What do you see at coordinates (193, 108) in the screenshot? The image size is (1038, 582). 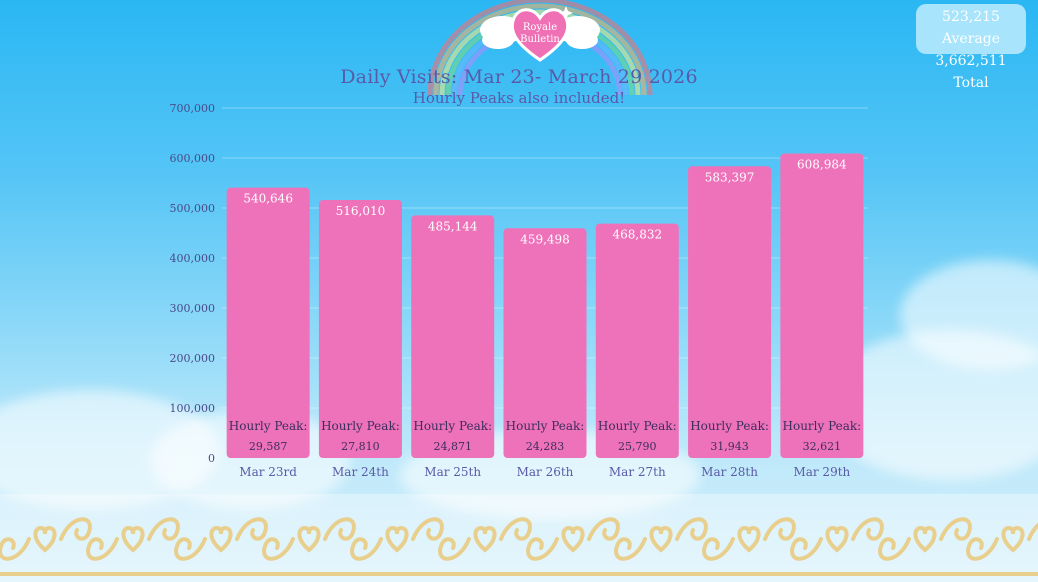 I see `y-tick-label: 700,000` at bounding box center [193, 108].